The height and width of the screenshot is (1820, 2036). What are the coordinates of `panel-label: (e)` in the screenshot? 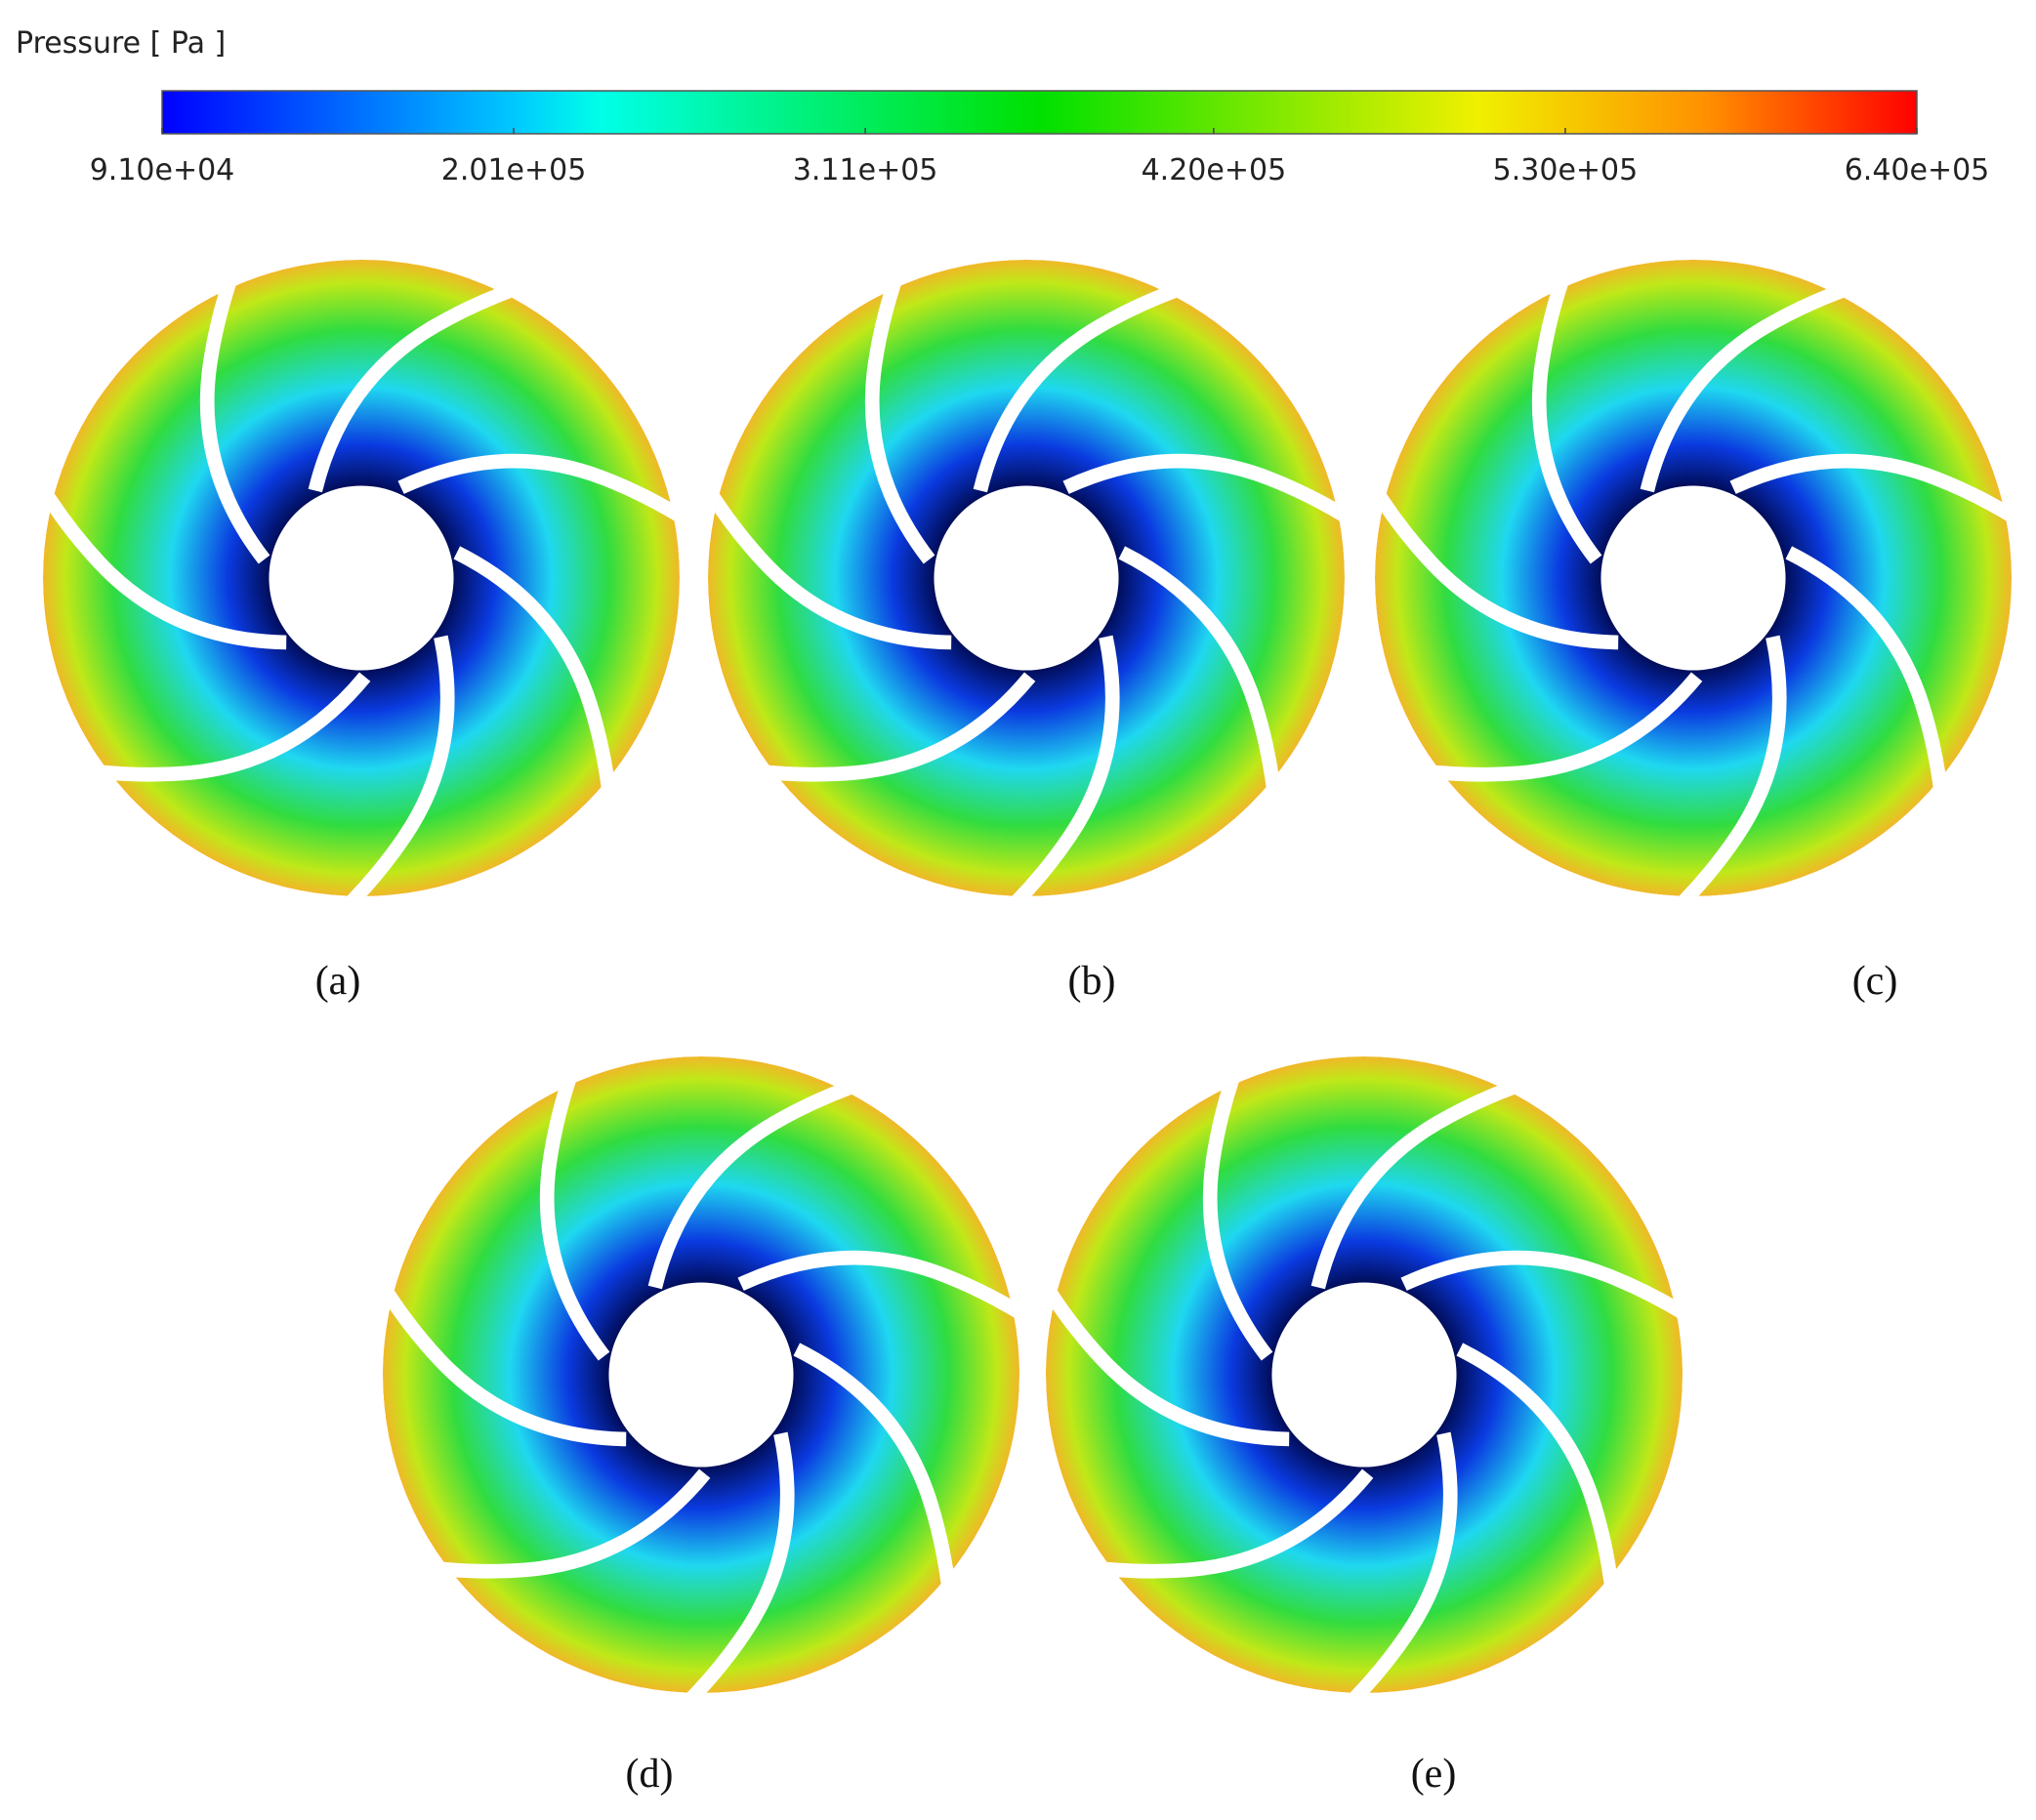 It's located at (1434, 1774).